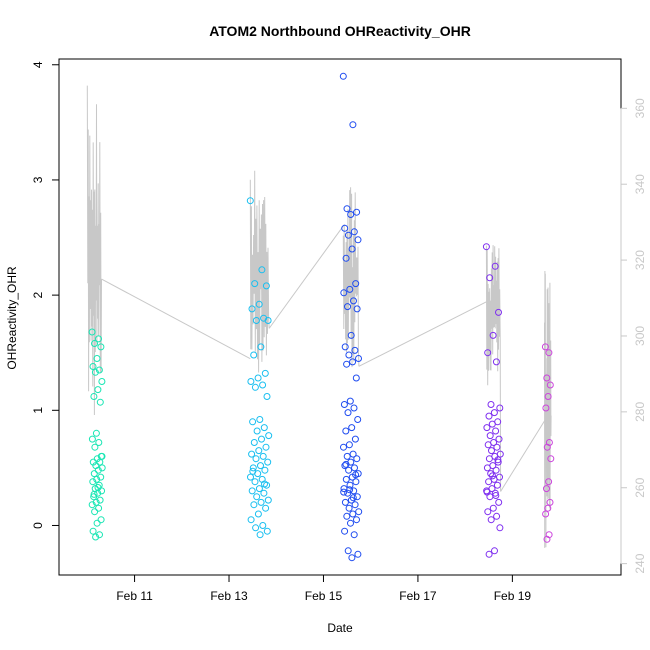 The width and height of the screenshot is (650, 650). What do you see at coordinates (38, 64) in the screenshot?
I see `y-tick-label: 4` at bounding box center [38, 64].